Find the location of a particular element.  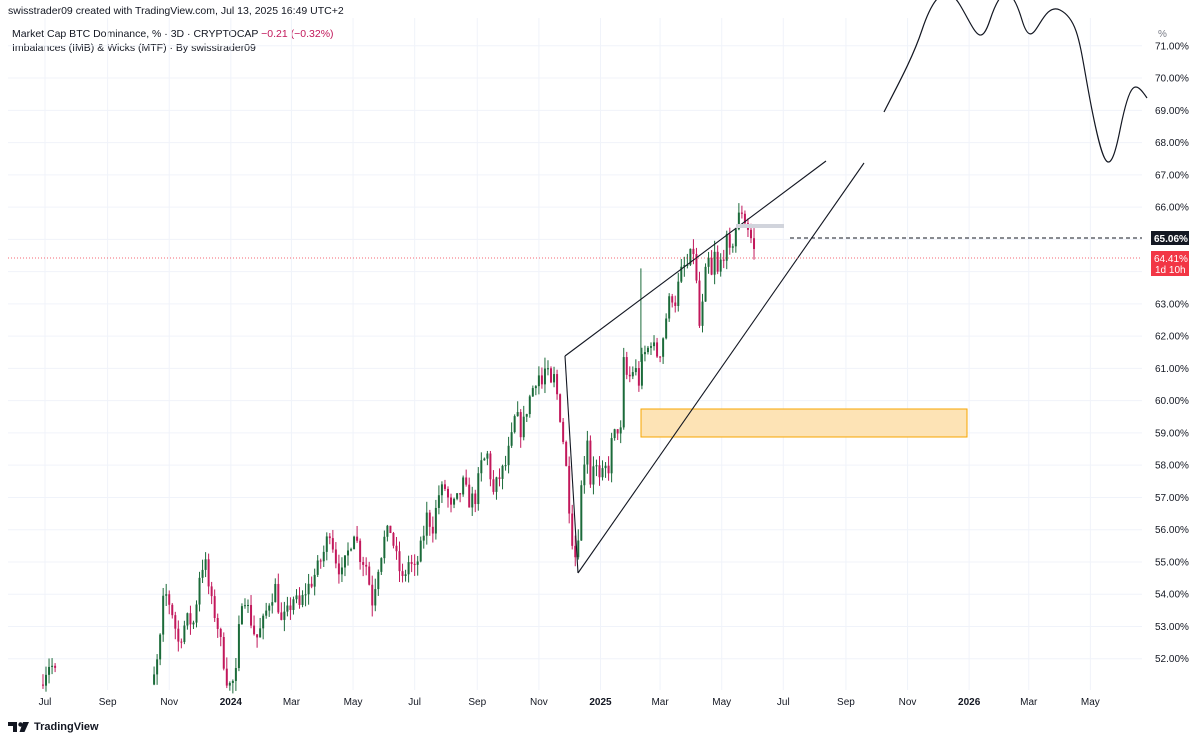

current-price-tag: 64.41% is located at coordinates (1171, 259).